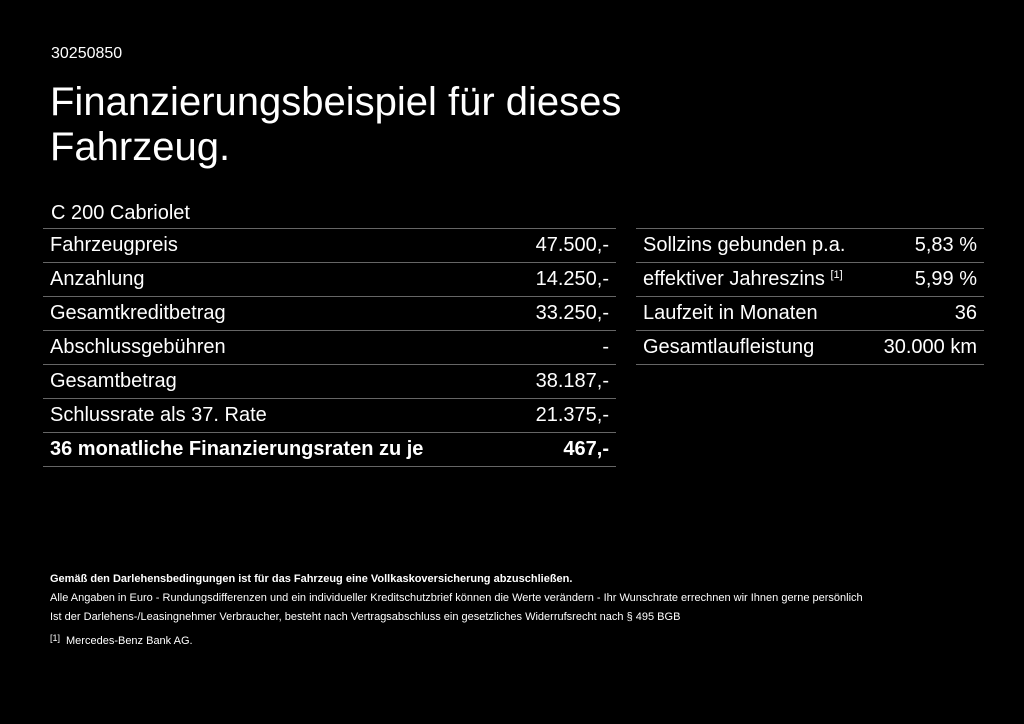 The width and height of the screenshot is (1024, 724). I want to click on table-row: Gesamtkreditbetrag 33.250,-, so click(329, 313).